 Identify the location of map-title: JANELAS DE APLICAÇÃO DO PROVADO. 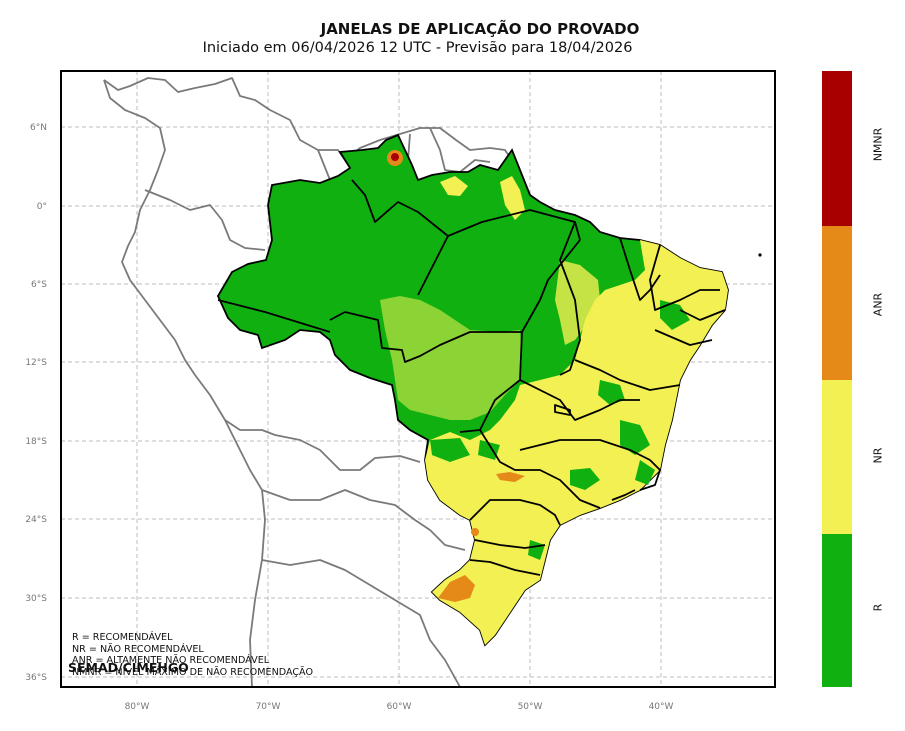
(480, 29).